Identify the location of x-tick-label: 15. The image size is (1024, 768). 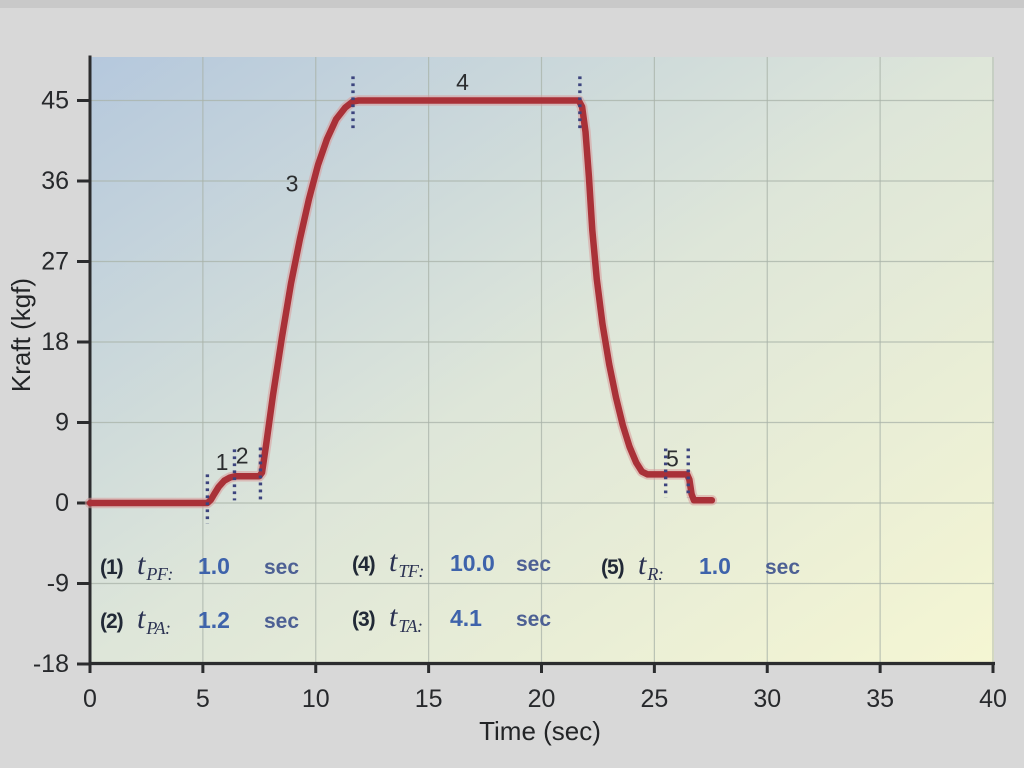
(429, 699).